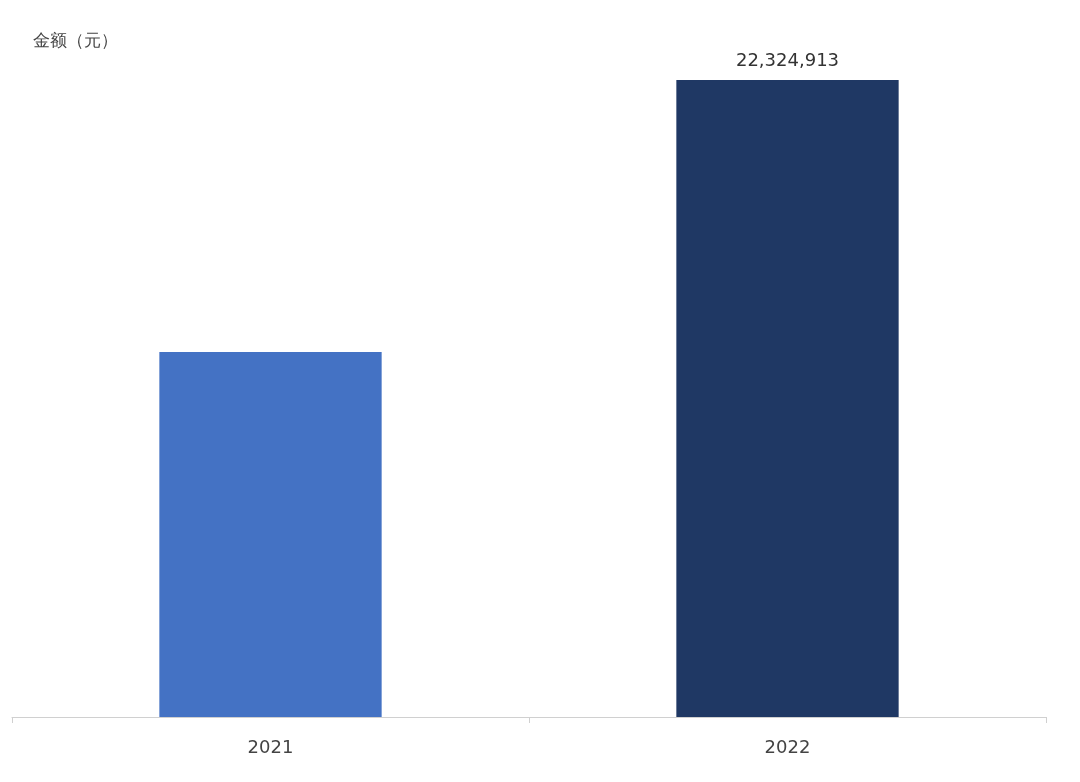 The height and width of the screenshot is (782, 1080). I want to click on x-tick-label: 2021, so click(270, 746).